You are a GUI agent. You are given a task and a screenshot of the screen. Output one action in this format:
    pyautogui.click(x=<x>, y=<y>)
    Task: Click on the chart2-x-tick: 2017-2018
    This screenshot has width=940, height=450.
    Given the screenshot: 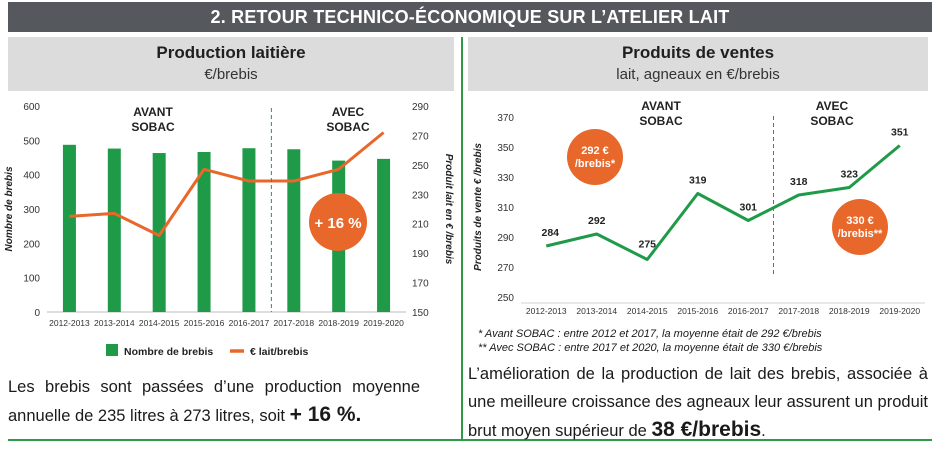 What is the action you would take?
    pyautogui.click(x=798, y=311)
    